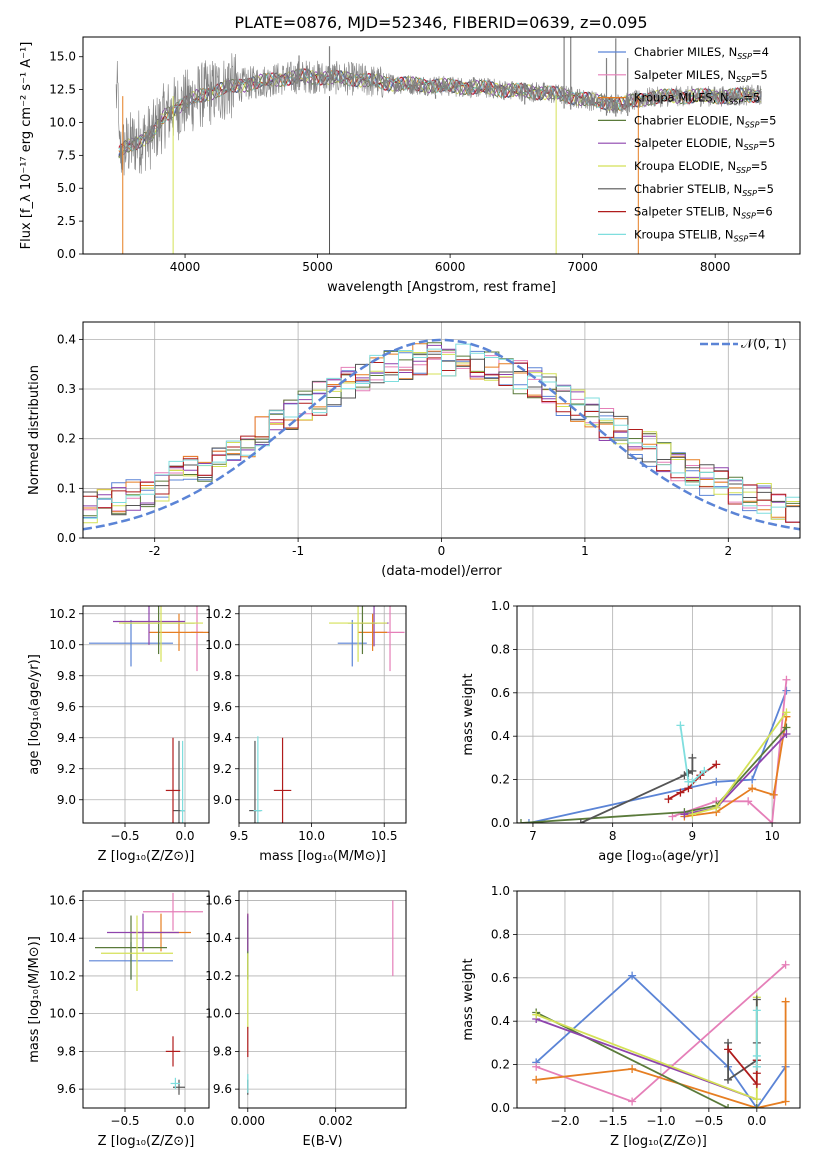 The height and width of the screenshot is (1170, 819). What do you see at coordinates (66, 488) in the screenshot?
I see `y-tick-label: 0.1` at bounding box center [66, 488].